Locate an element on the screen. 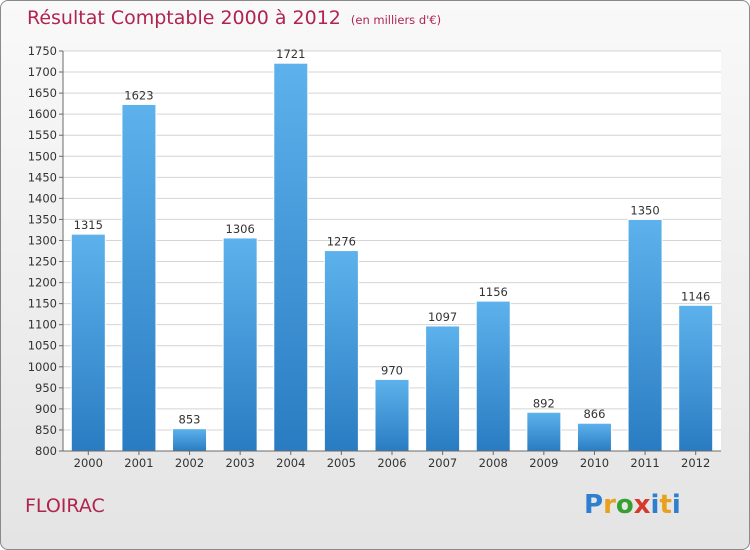 The image size is (750, 550). y-tick-label: 800 is located at coordinates (46, 451).